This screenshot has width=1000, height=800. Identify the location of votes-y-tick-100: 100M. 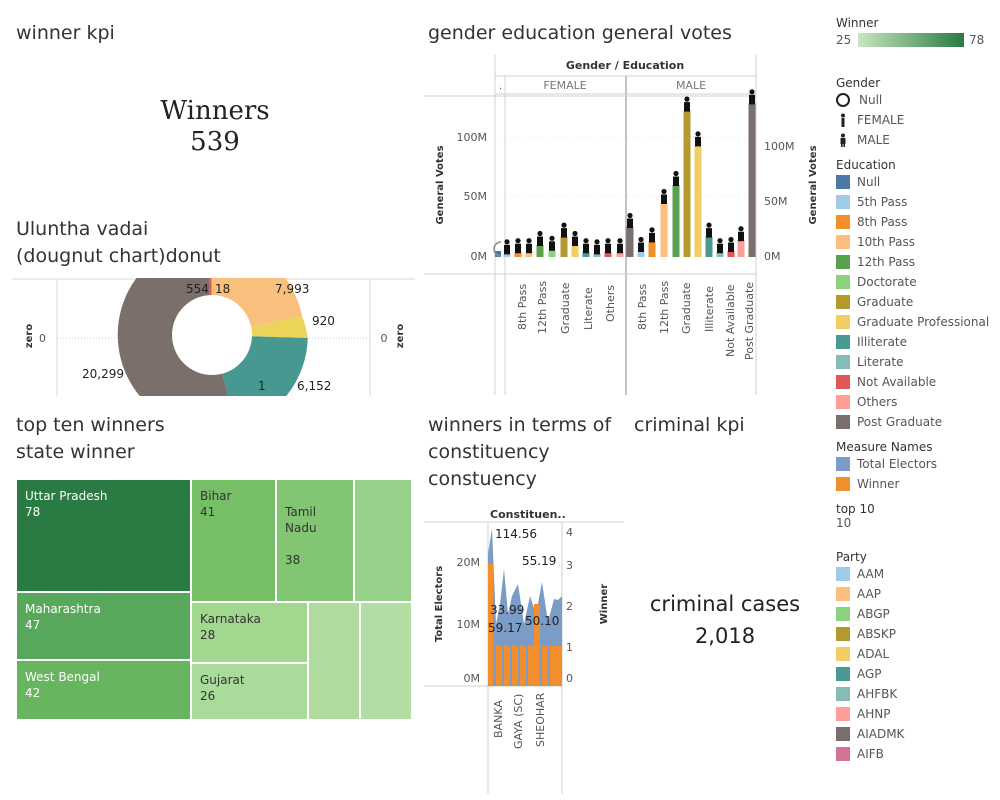
(472, 137).